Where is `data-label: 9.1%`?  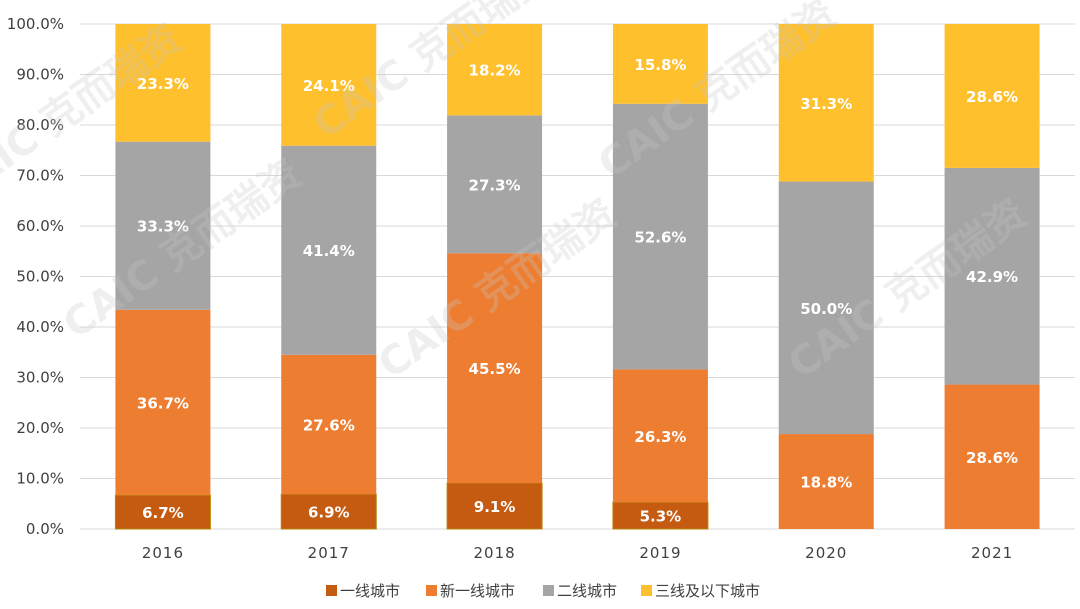 data-label: 9.1% is located at coordinates (495, 507).